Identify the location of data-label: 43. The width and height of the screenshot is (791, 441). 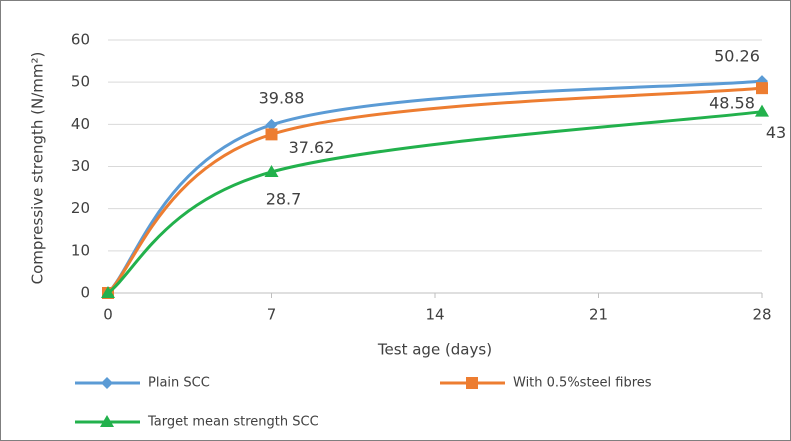
(776, 132).